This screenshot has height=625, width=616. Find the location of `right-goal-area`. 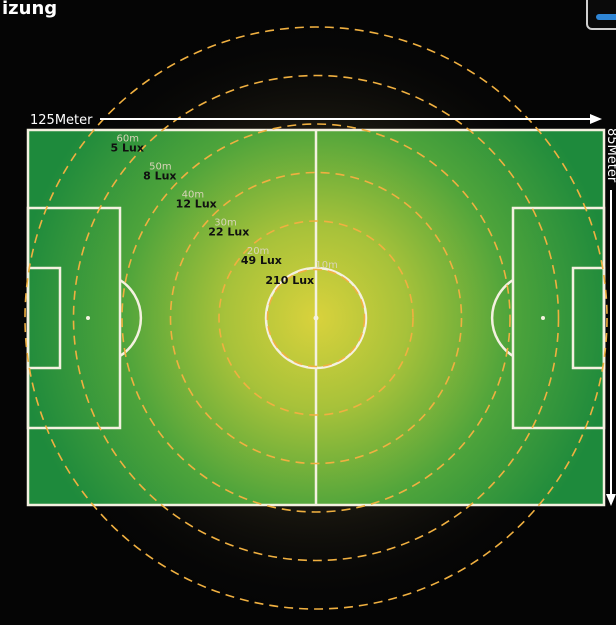

right-goal-area is located at coordinates (588, 318).